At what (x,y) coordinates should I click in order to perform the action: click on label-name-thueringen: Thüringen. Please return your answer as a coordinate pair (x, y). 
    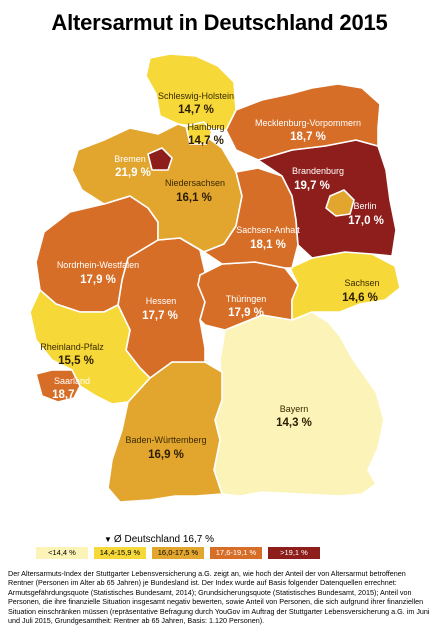
    Looking at the image, I should click on (246, 299).